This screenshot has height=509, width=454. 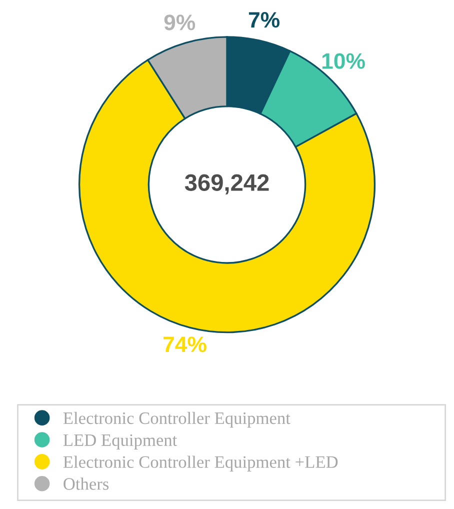 What do you see at coordinates (200, 464) in the screenshot?
I see `legend-label: Electronic Controller Equipment +LED` at bounding box center [200, 464].